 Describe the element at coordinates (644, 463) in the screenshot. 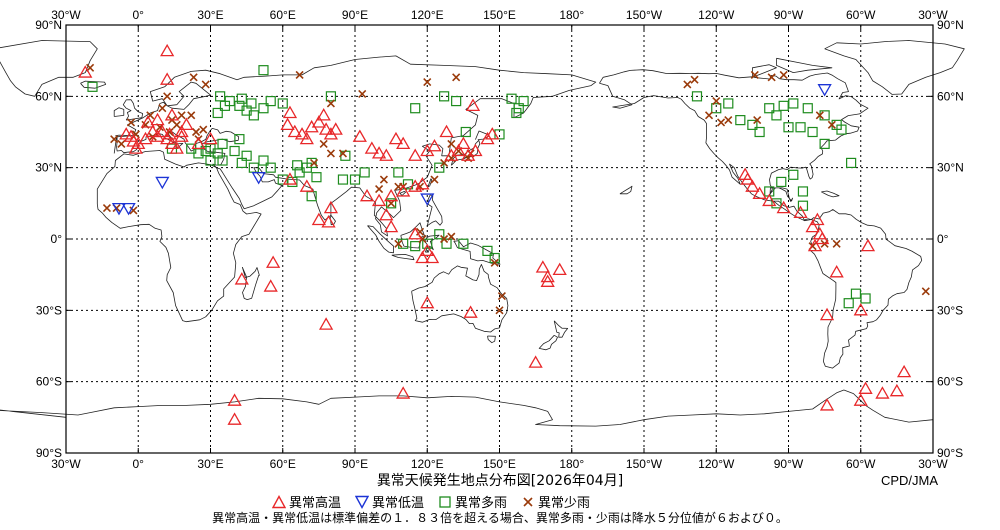

I see `lon-label-bottom: 150°W` at that location.